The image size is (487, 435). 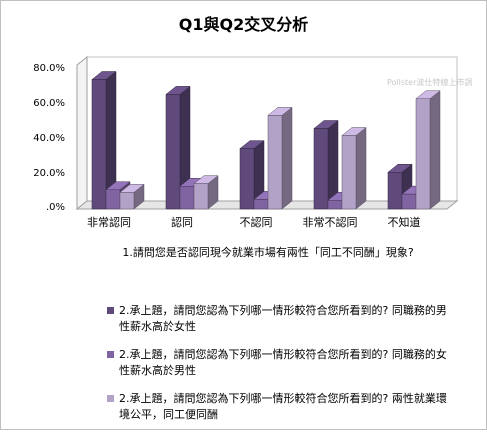 I want to click on x-tick-label: 認同, so click(x=182, y=222).